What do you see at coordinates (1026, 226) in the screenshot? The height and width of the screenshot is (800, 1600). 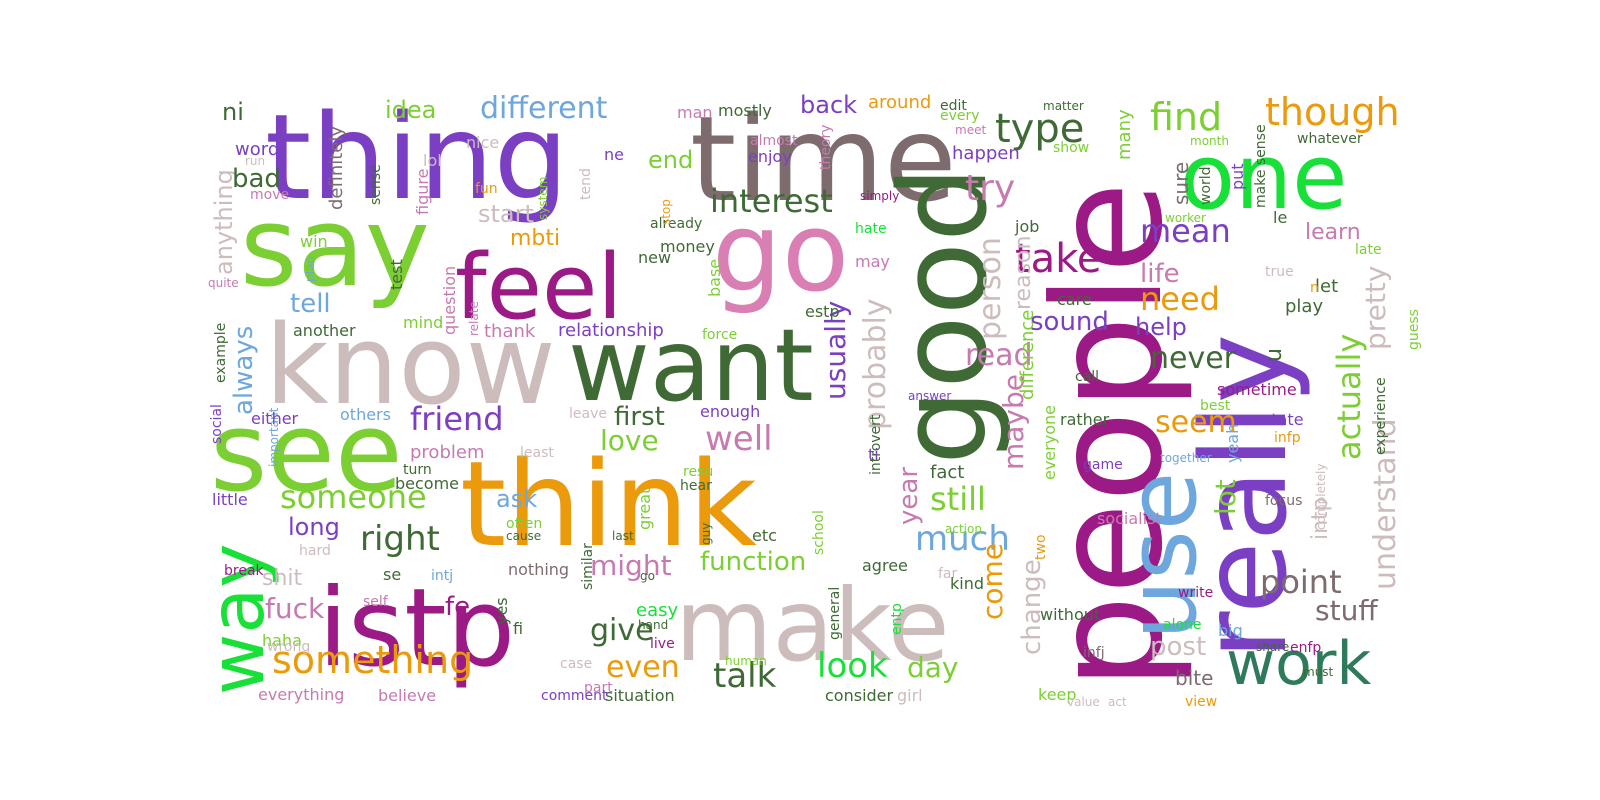 I see `word-job: job` at bounding box center [1026, 226].